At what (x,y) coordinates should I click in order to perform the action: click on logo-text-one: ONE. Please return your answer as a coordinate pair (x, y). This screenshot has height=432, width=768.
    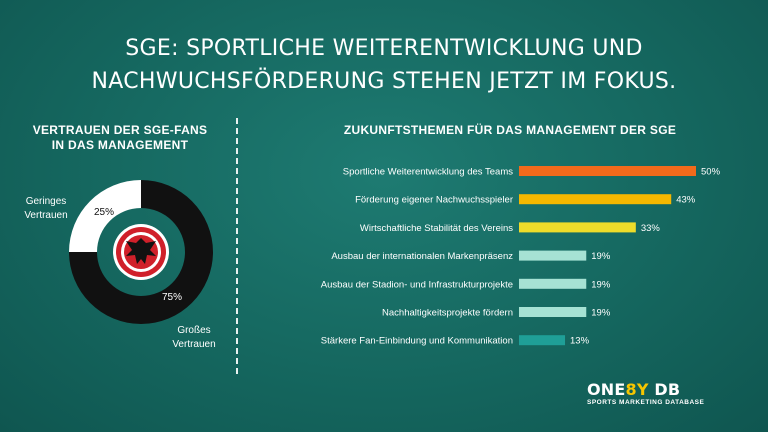
    Looking at the image, I should click on (606, 389).